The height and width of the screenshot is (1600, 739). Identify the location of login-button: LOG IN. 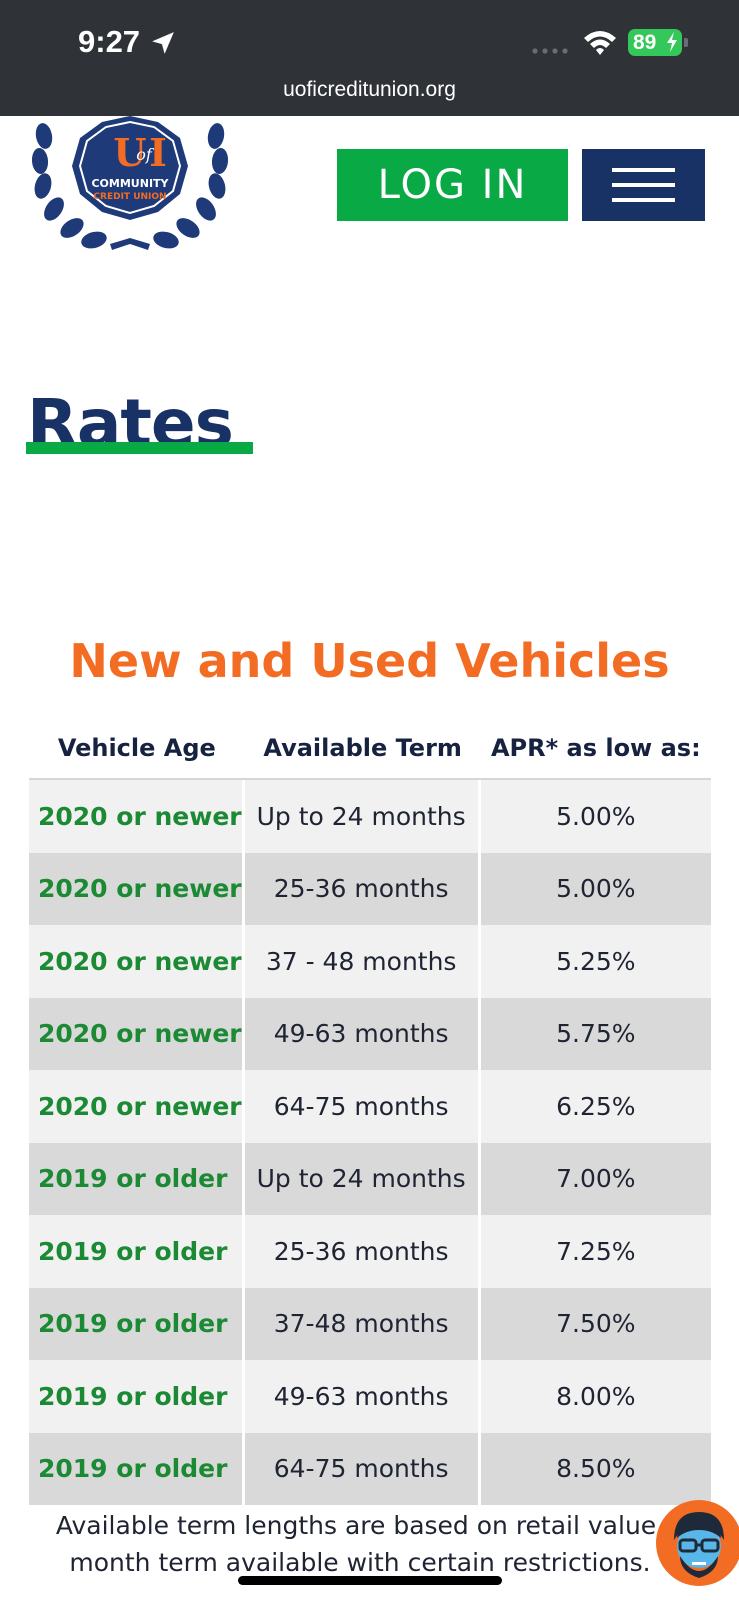
(452, 185).